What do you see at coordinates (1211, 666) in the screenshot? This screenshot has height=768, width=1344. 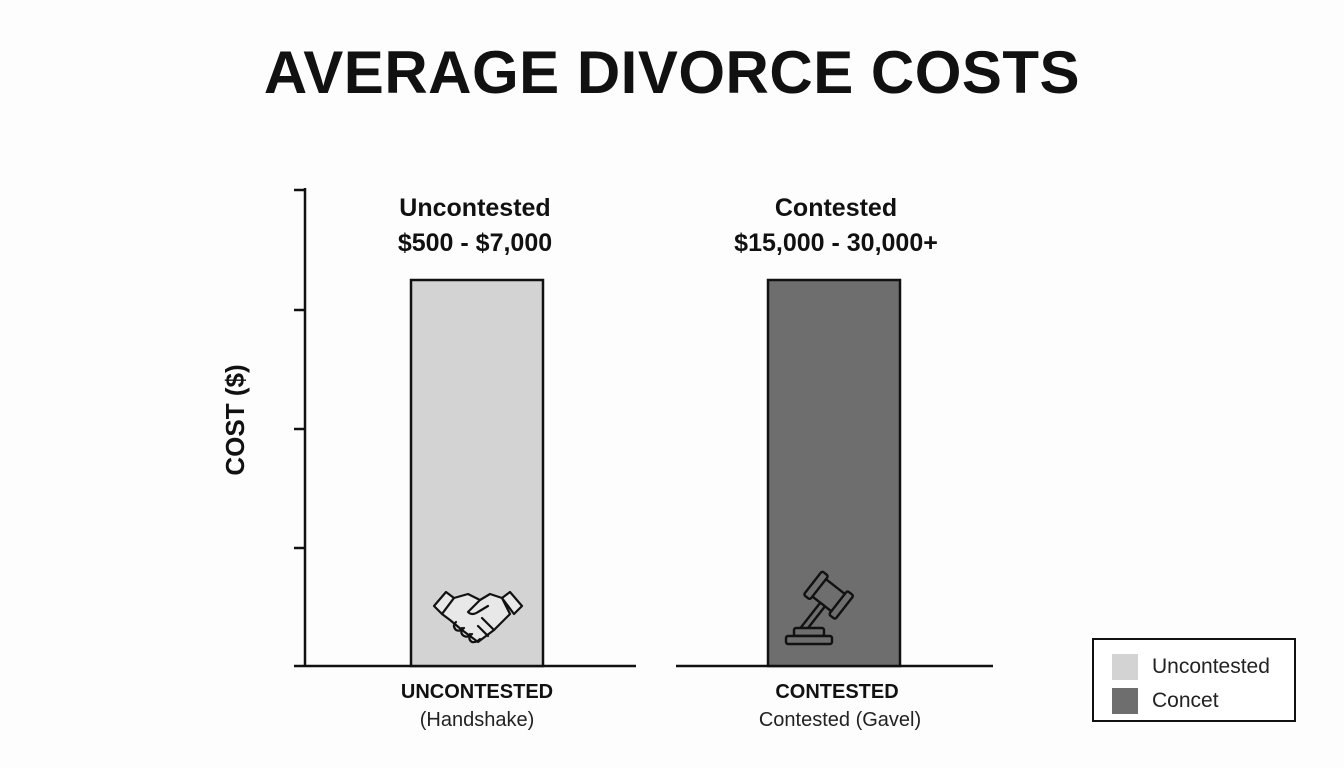 I see `legend-label-uncontested: Uncontested` at bounding box center [1211, 666].